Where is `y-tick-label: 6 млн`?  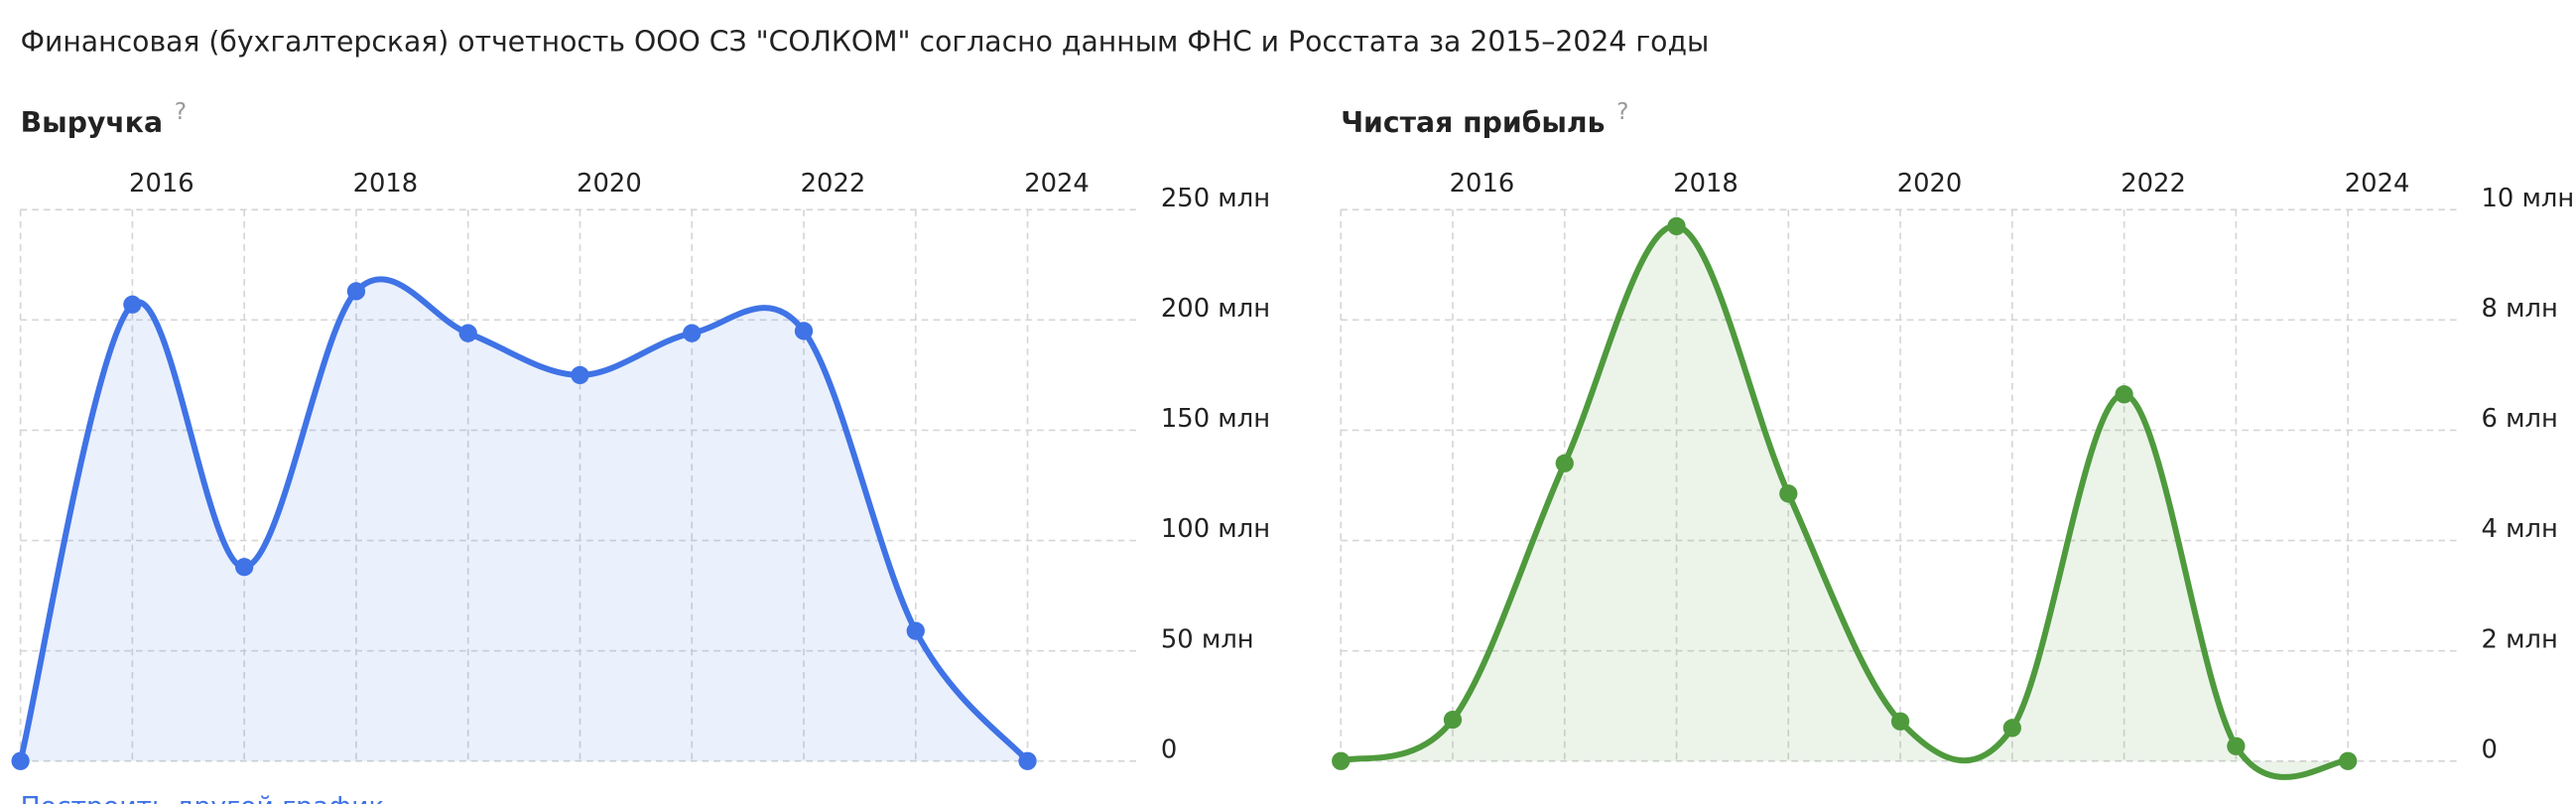 y-tick-label: 6 млн is located at coordinates (2520, 419).